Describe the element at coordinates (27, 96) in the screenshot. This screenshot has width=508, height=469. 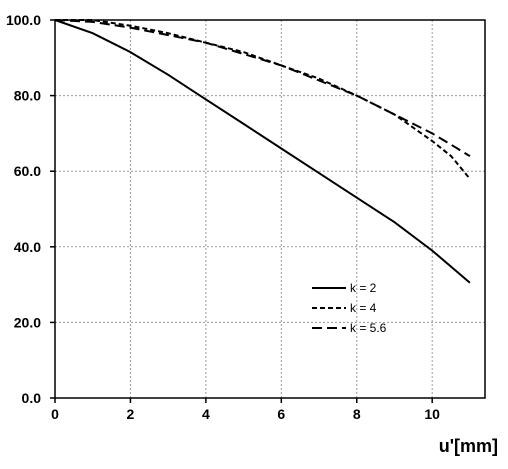
I see `y-tick-label: 80.0` at that location.